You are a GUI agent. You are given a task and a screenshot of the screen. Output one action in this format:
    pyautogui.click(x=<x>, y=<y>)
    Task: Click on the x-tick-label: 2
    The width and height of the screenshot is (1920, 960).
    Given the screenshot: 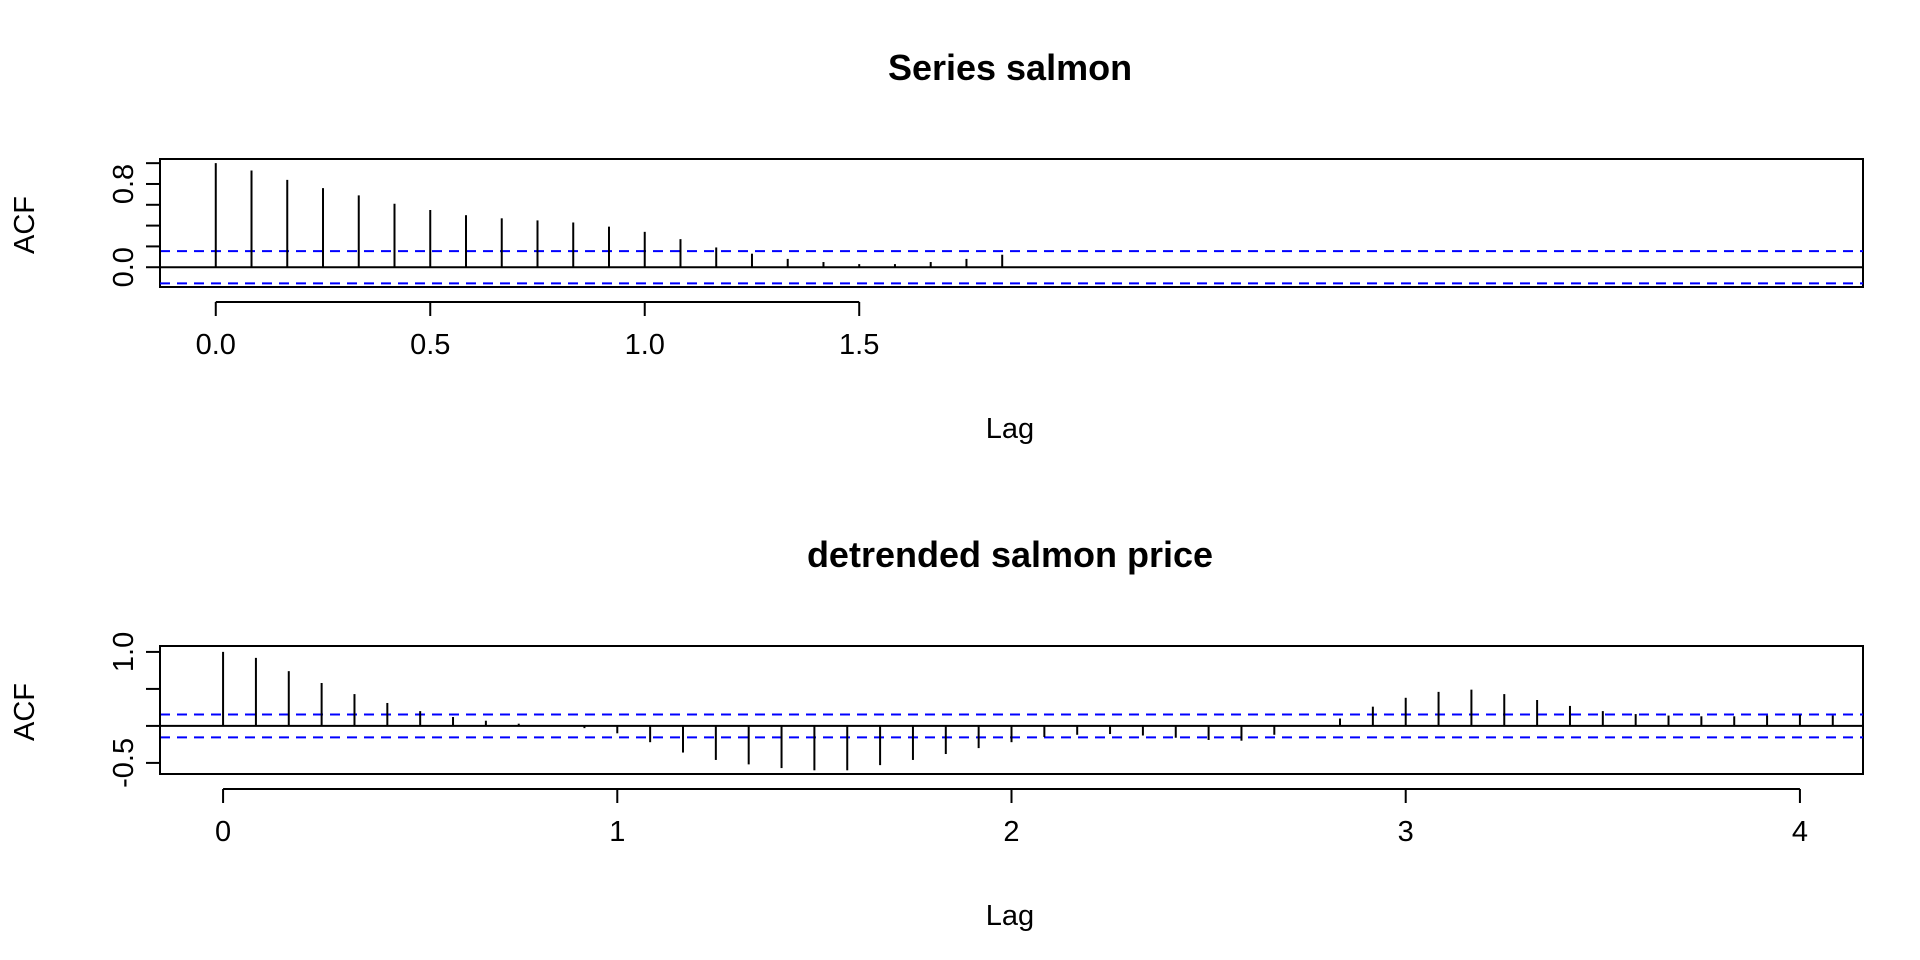 What is the action you would take?
    pyautogui.click(x=1011, y=832)
    